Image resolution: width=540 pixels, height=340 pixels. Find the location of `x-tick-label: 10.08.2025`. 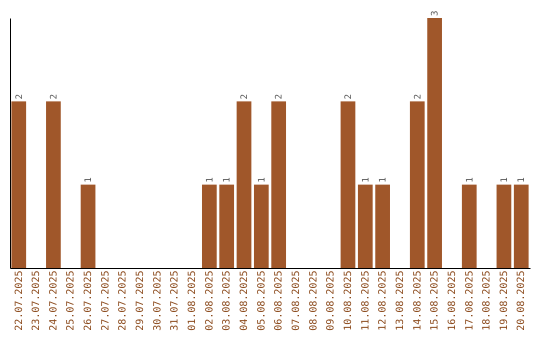

x-tick-label: 10.08.2025 is located at coordinates (348, 300).